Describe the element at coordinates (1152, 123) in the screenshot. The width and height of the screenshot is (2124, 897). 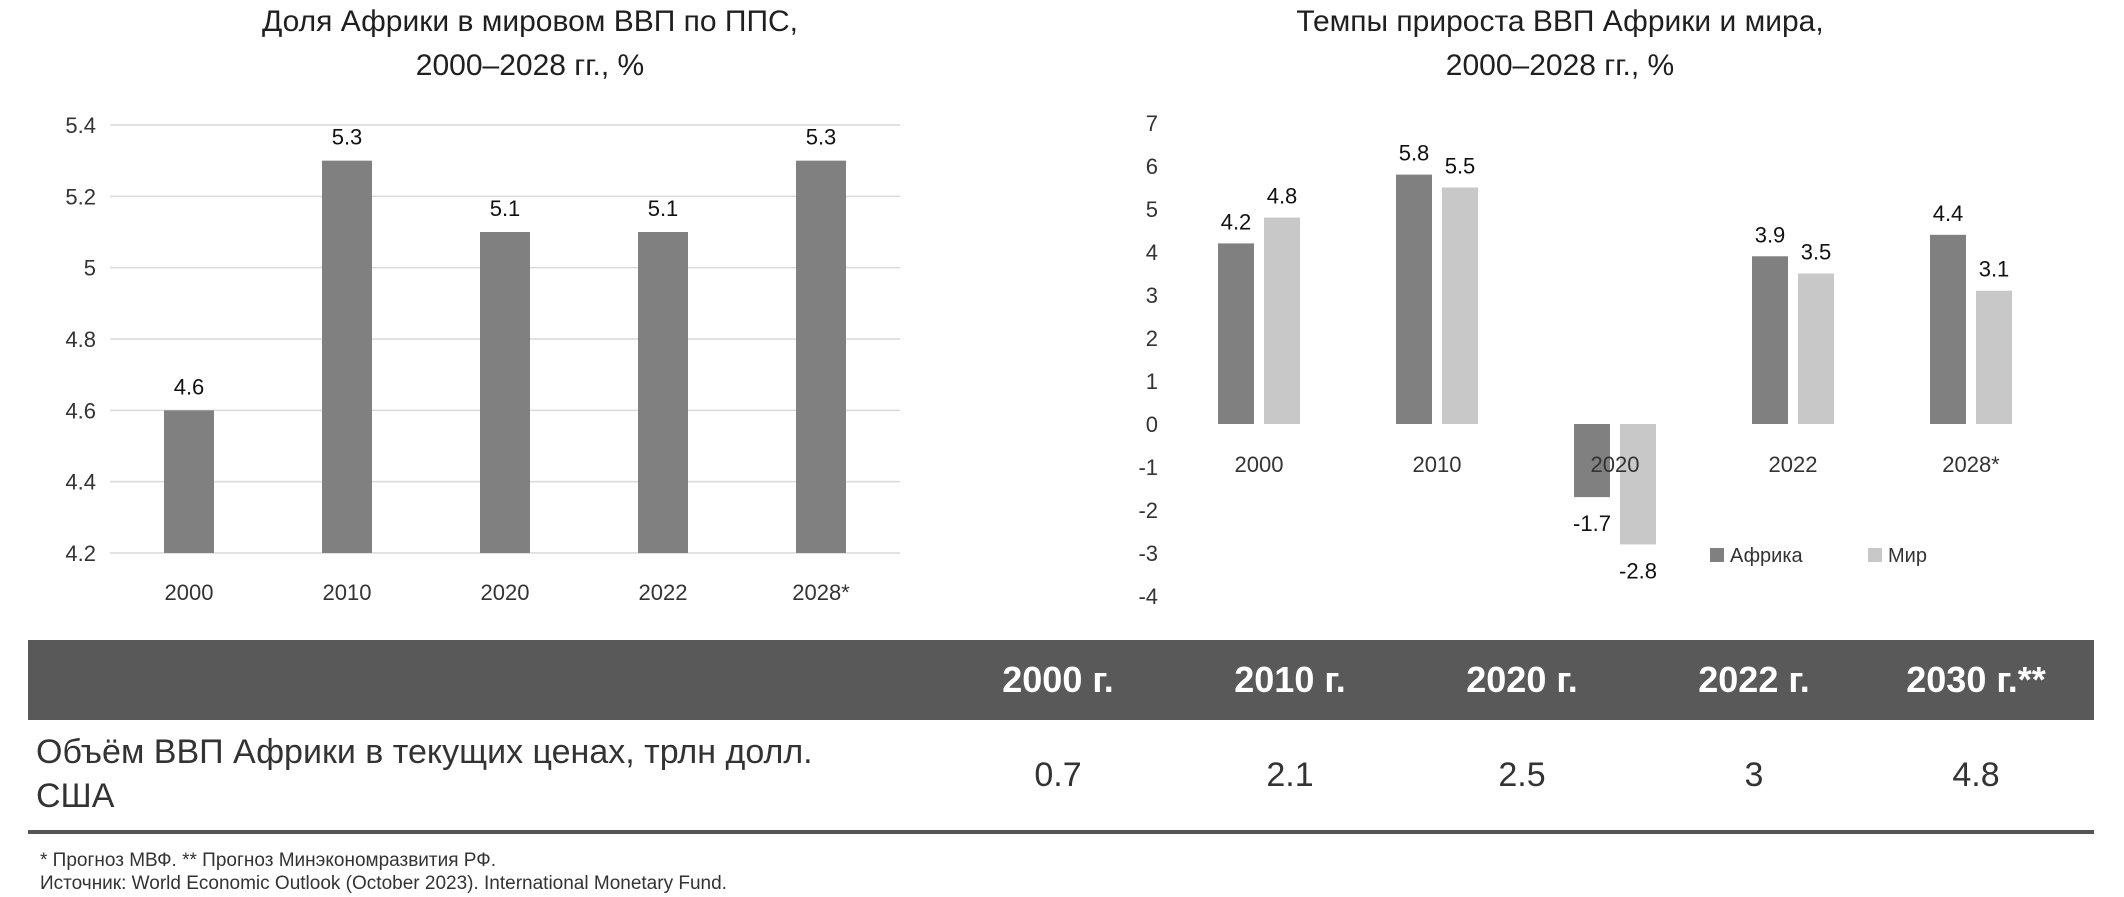
I see `y-tick-label: 7` at that location.